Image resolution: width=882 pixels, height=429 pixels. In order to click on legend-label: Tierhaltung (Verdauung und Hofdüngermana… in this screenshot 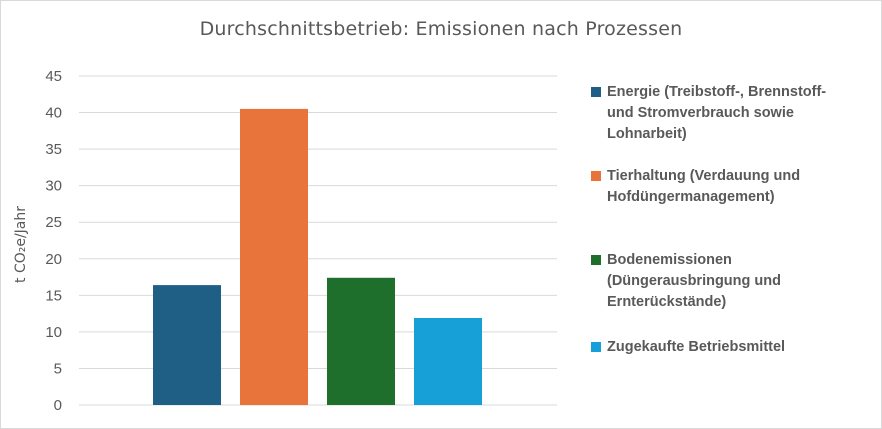, I will do `click(704, 186)`.